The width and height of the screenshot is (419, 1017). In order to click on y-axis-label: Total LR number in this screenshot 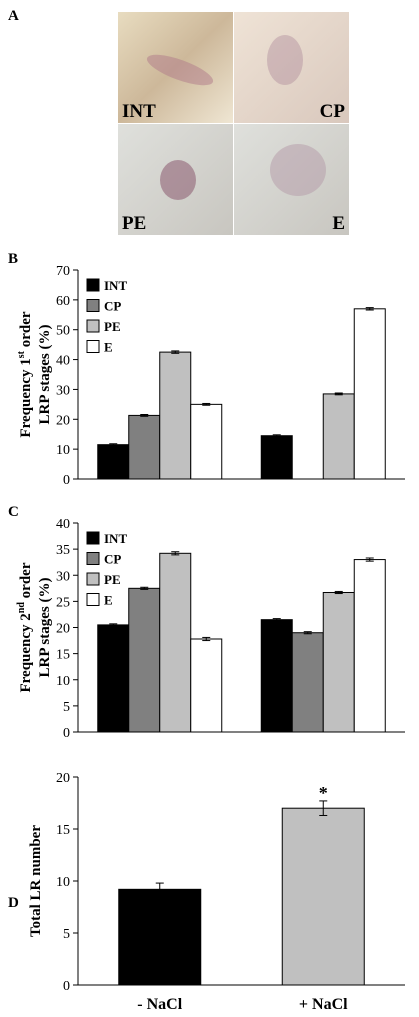, I will do `click(36, 881)`.